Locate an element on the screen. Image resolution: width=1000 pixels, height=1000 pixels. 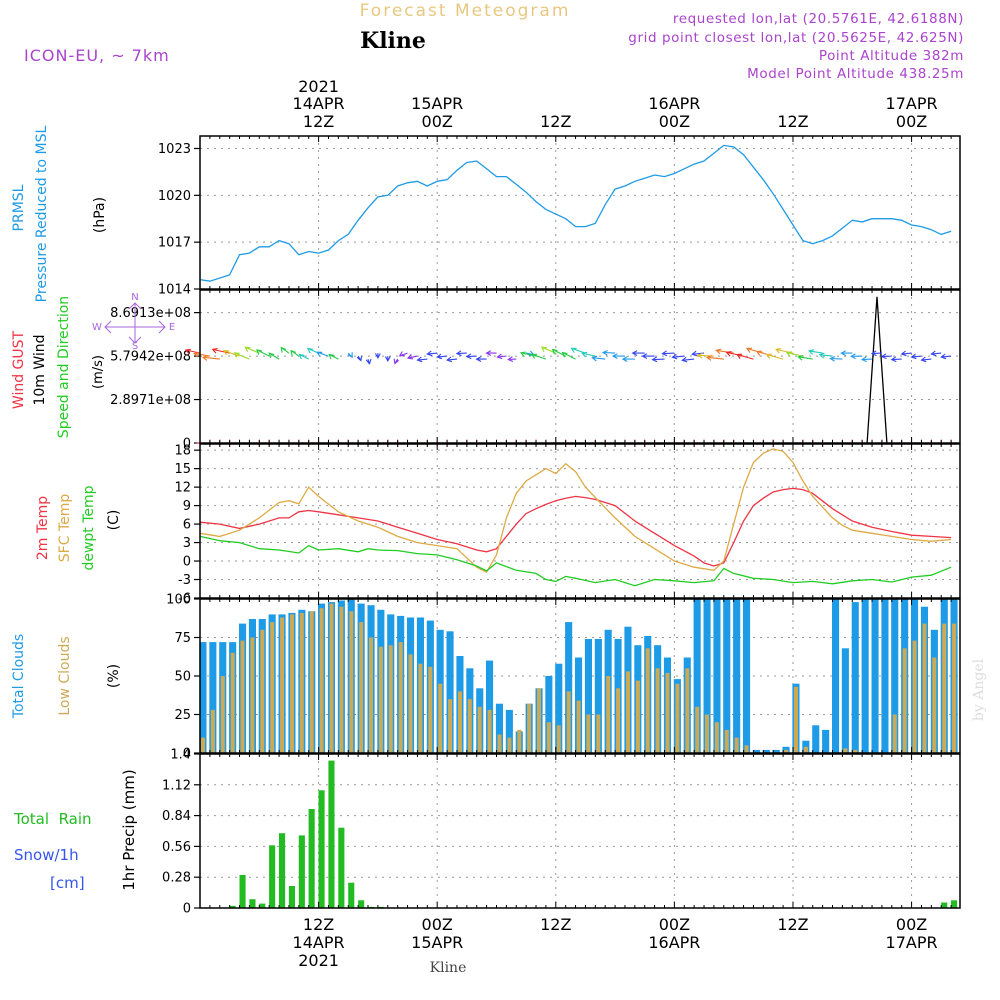
y-tick-label: -6 is located at coordinates (184, 599).